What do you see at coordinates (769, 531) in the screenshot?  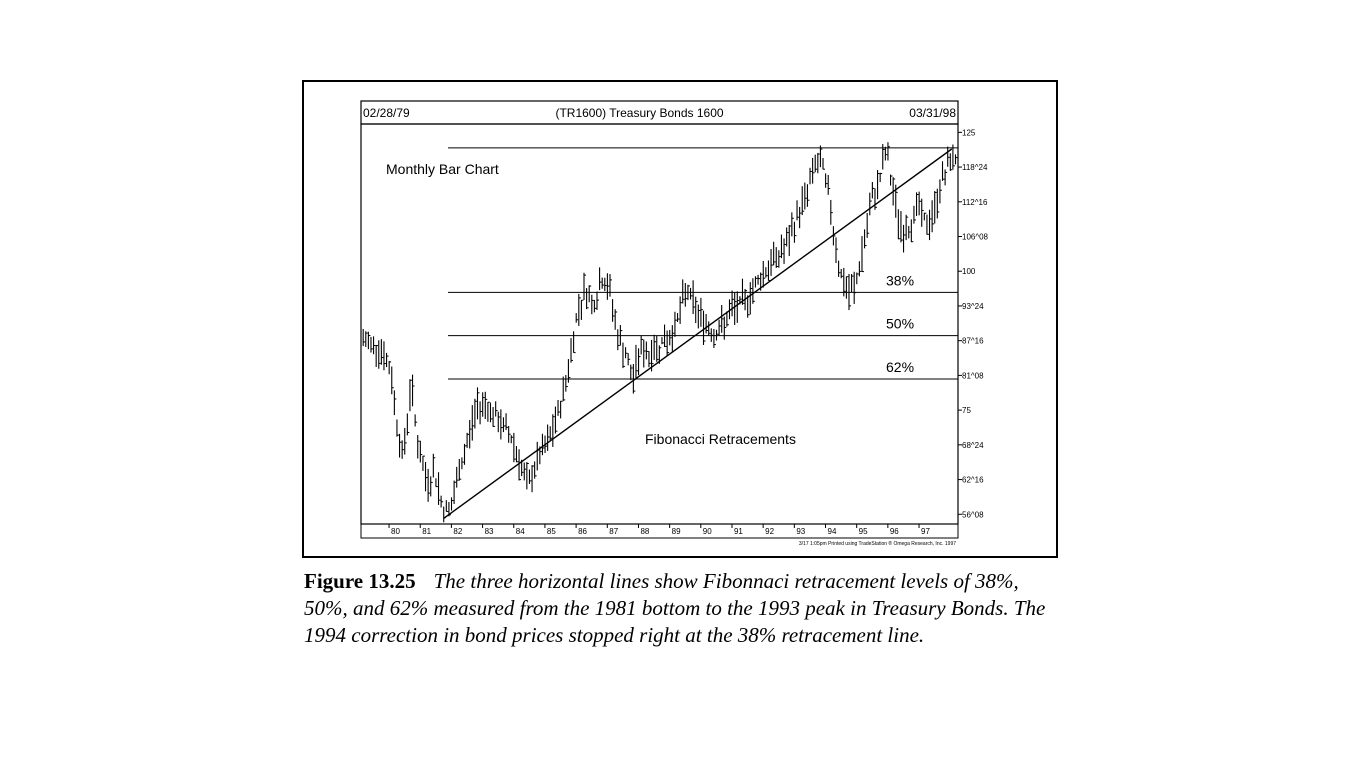 I see `x-tick-label: 92` at bounding box center [769, 531].